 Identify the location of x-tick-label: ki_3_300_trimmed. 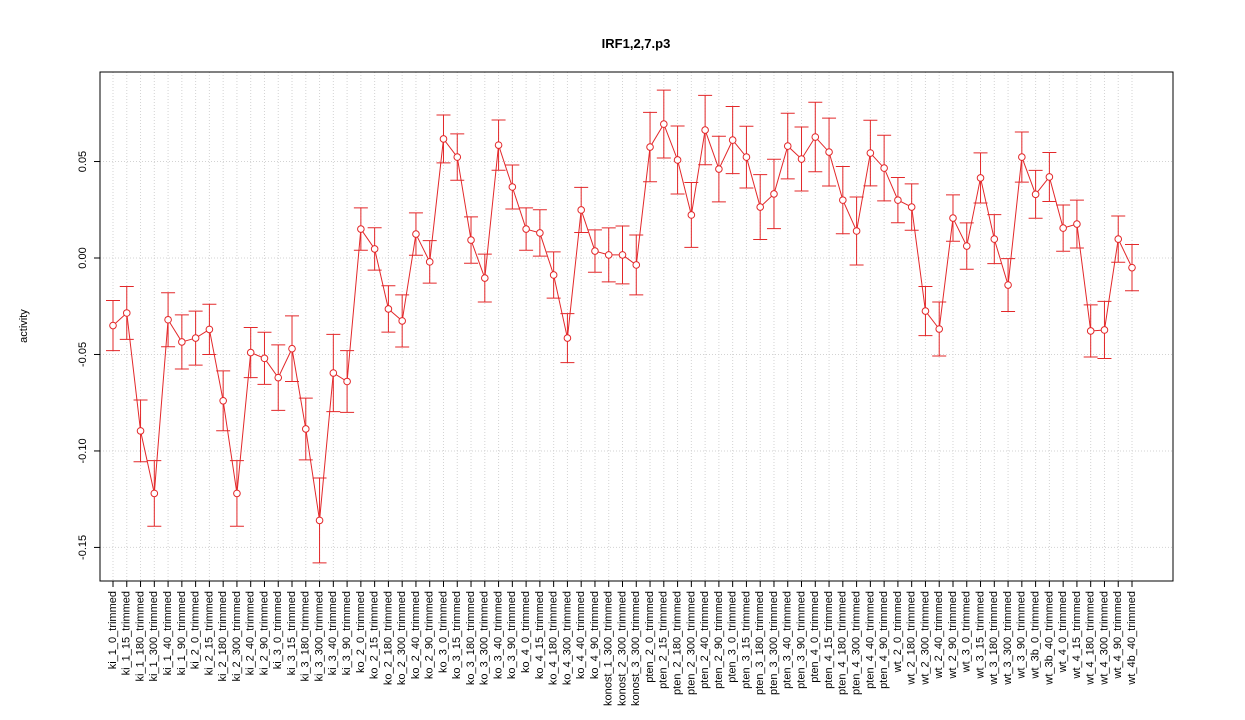
(319, 636).